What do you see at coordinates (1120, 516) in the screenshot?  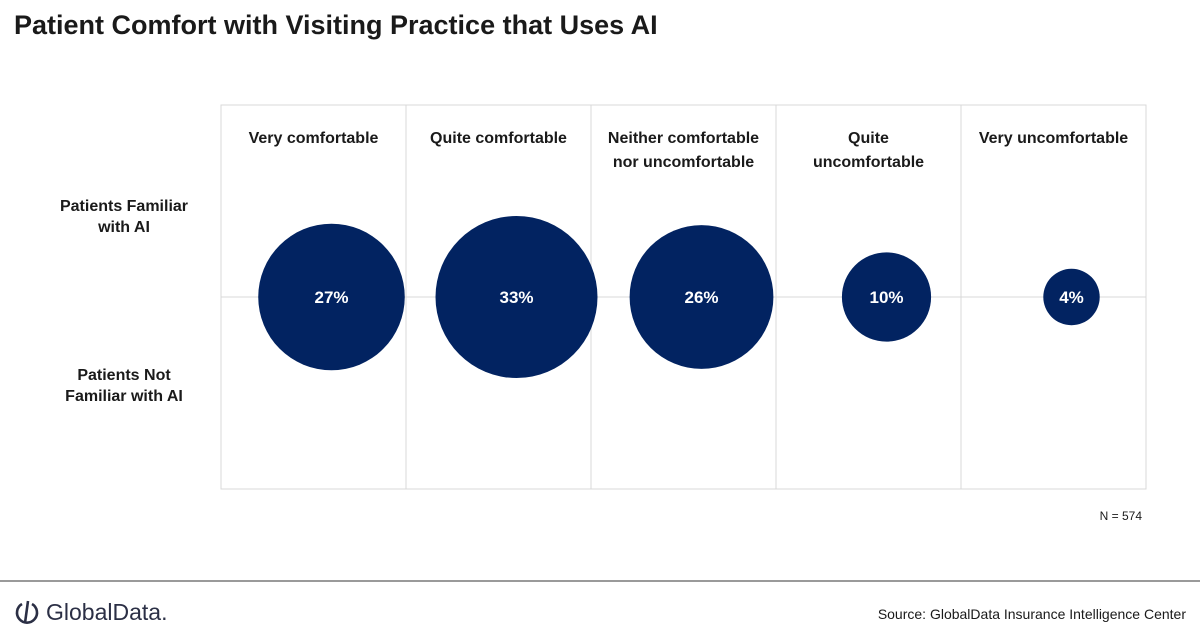 I see `sample-size-note: N = 574` at bounding box center [1120, 516].